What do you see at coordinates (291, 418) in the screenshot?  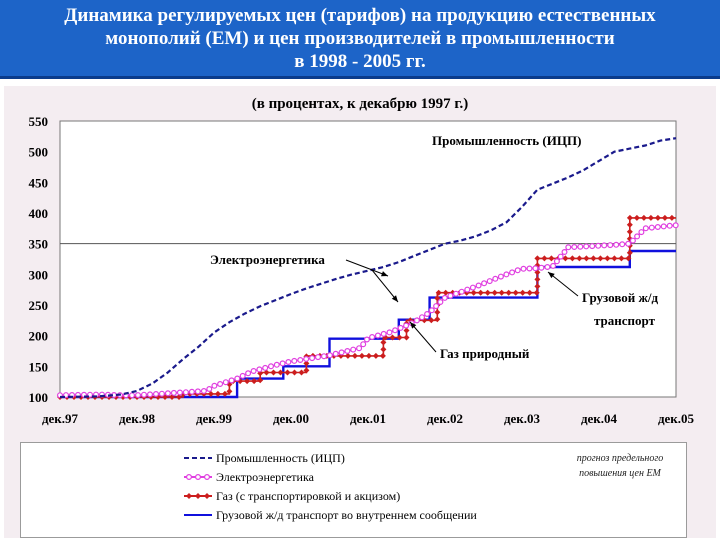 I see `x-tick-label: дек.00` at bounding box center [291, 418].